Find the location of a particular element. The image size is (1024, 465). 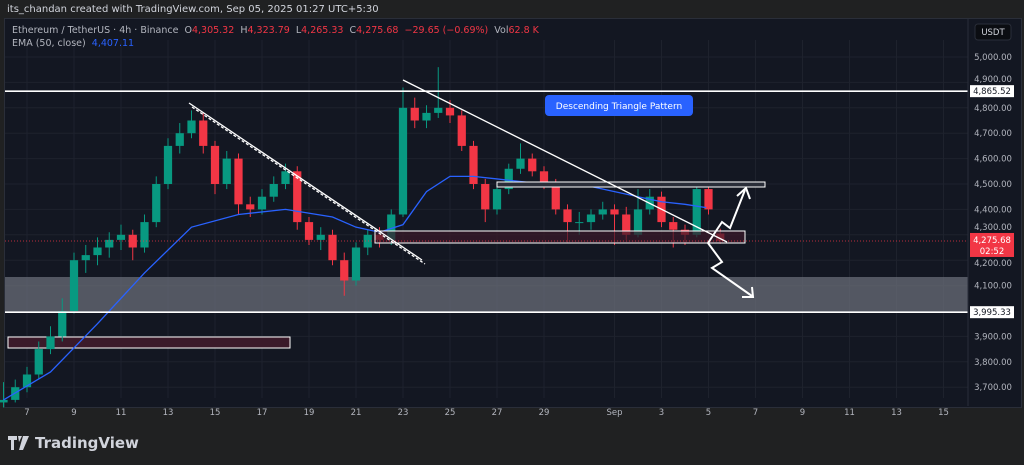

pattern-callout: Descending Triangle Pattern is located at coordinates (611, 111).